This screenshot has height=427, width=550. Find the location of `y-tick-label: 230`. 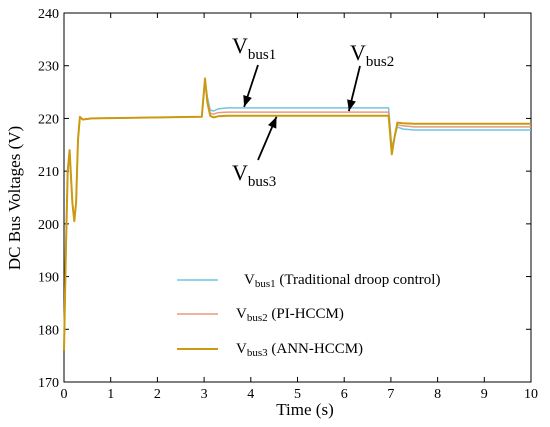

y-tick-label: 230 is located at coordinates (48, 67).